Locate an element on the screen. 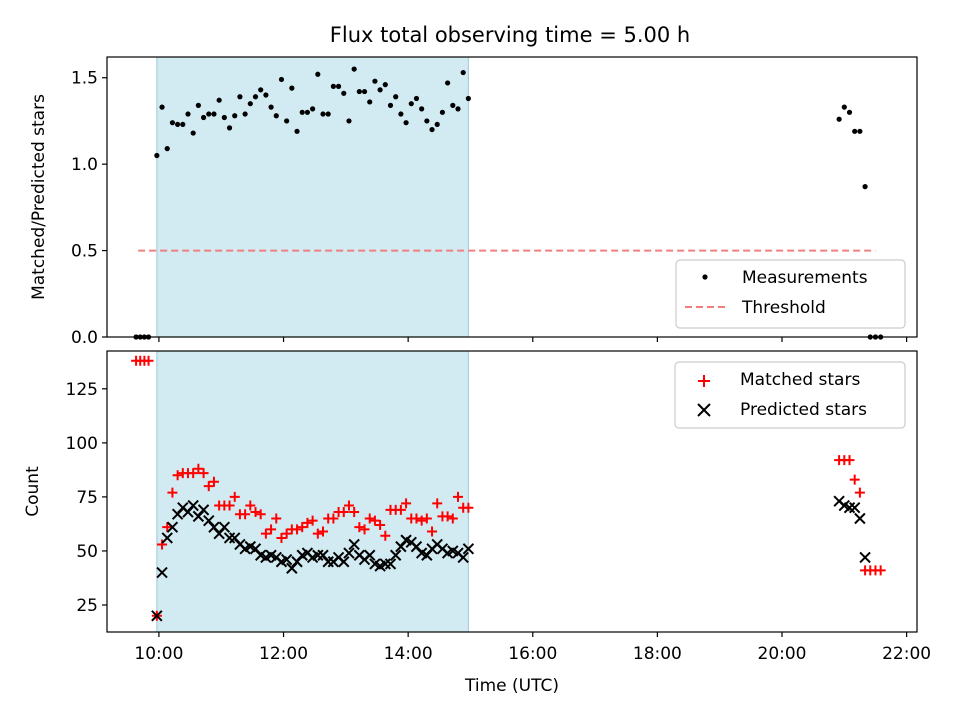  figure-title: Flux total observing time = 5.00 h is located at coordinates (510, 35).